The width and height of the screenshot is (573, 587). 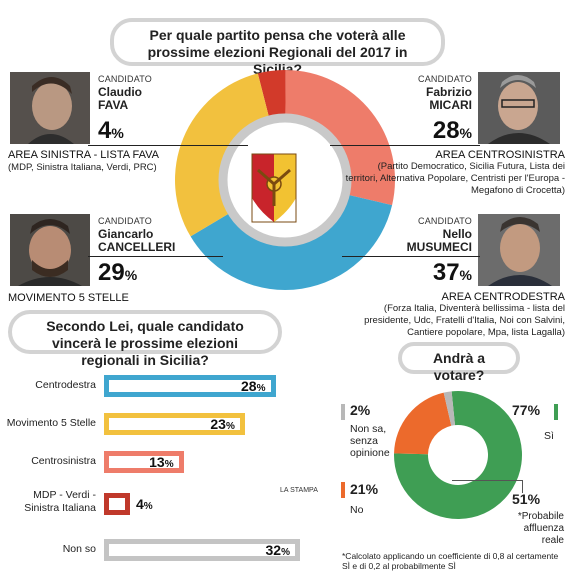 What do you see at coordinates (277, 550) in the screenshot?
I see `bar-value-non-so: 32%` at bounding box center [277, 550].